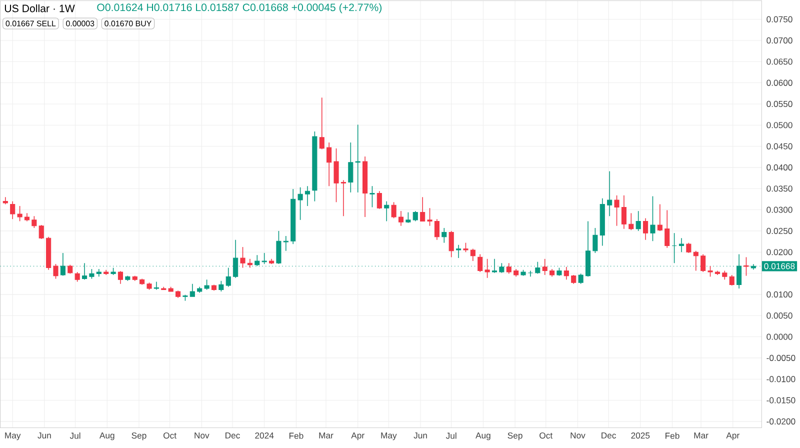  I want to click on y-tick-label: -0.0200, so click(781, 421).